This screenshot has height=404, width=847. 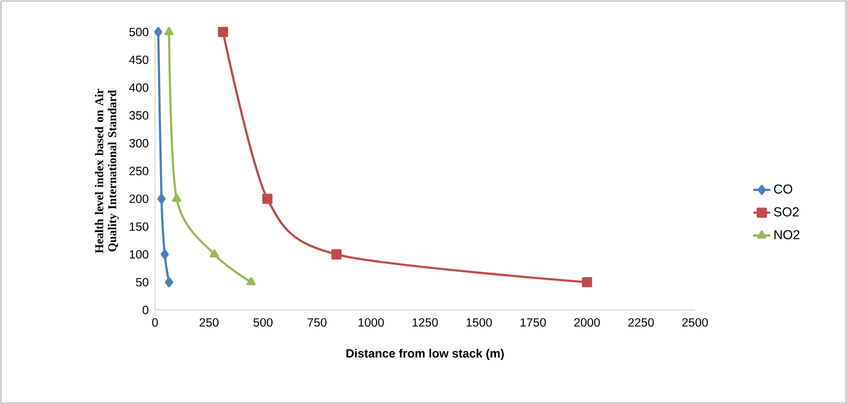 I want to click on x-tick-label: 2250, so click(x=641, y=322).